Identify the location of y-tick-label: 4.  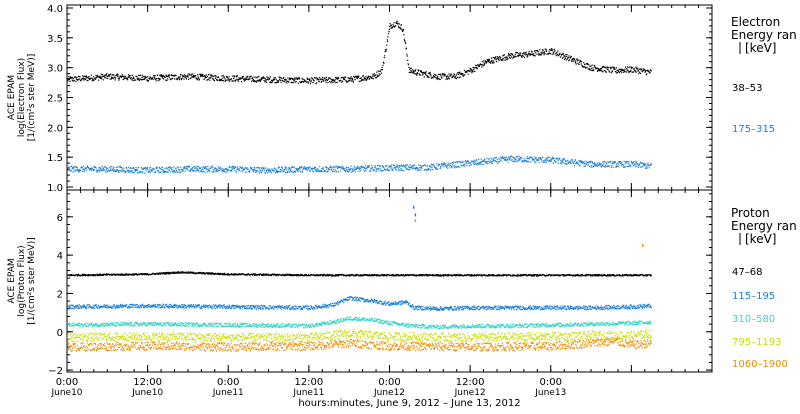
(60, 256).